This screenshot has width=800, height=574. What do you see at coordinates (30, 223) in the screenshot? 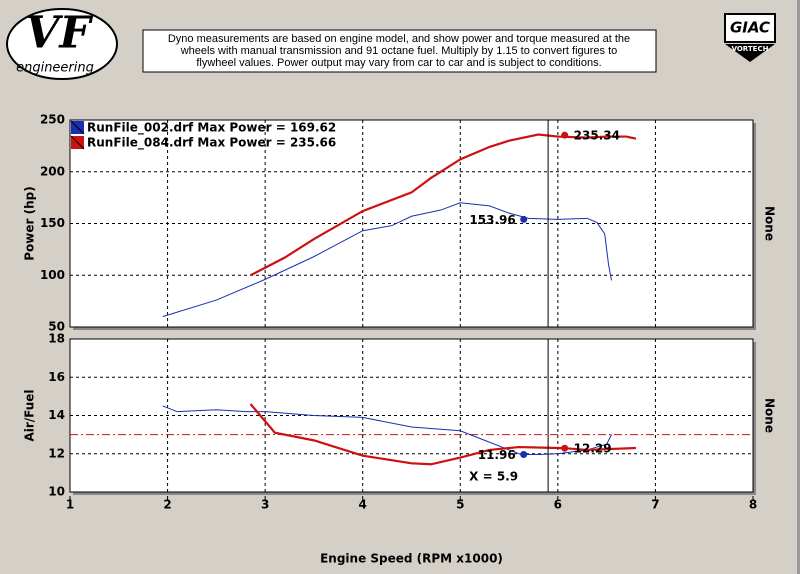
I see `y-axis-label: Power (hp)` at bounding box center [30, 223].